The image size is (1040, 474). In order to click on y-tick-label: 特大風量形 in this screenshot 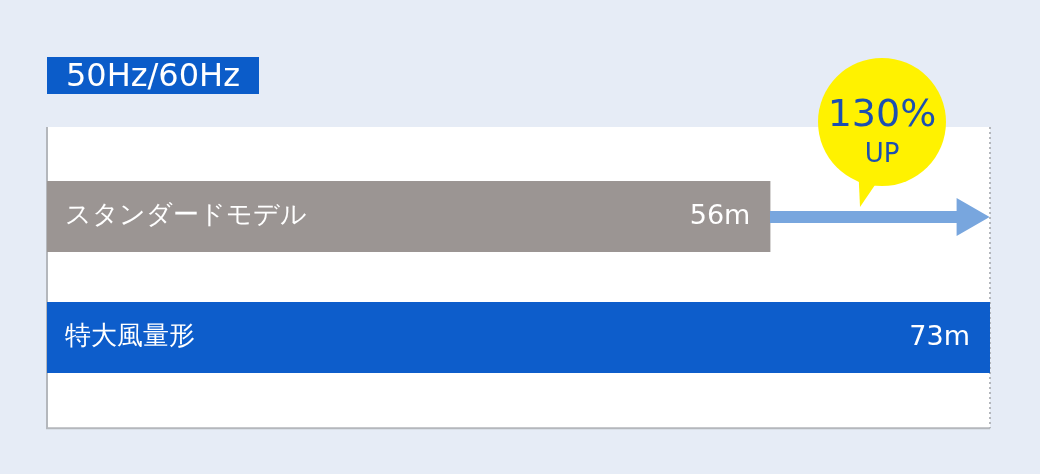, I will do `click(130, 335)`.